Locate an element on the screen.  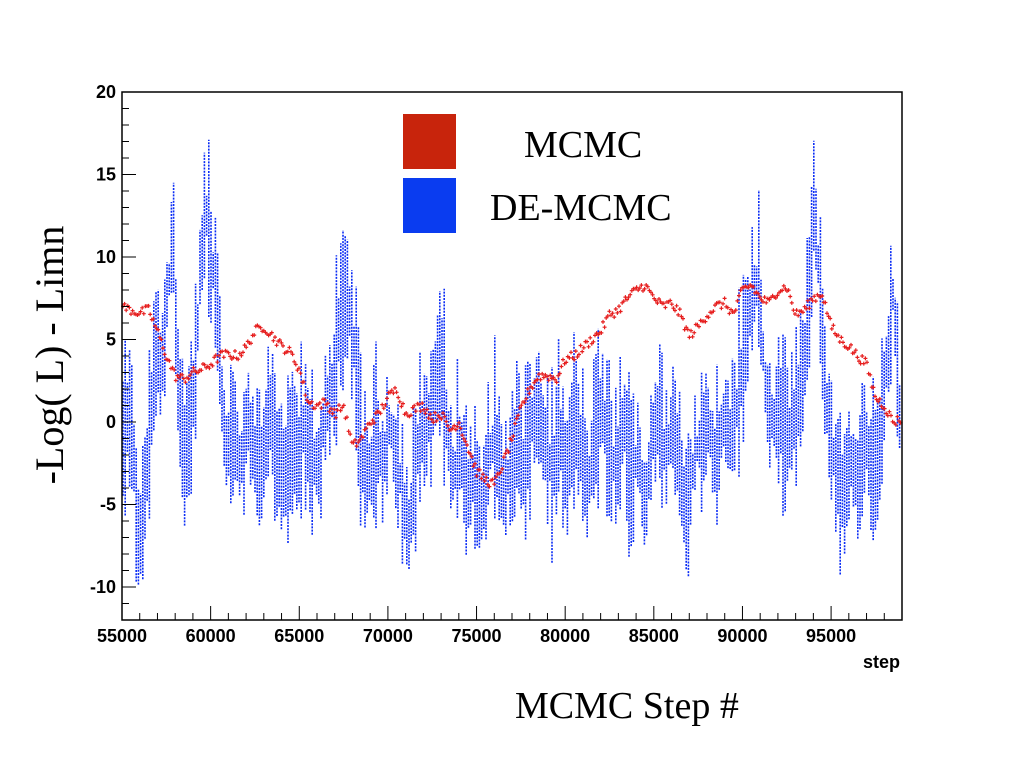
x-axis-unit-label: step is located at coordinates (881, 662).